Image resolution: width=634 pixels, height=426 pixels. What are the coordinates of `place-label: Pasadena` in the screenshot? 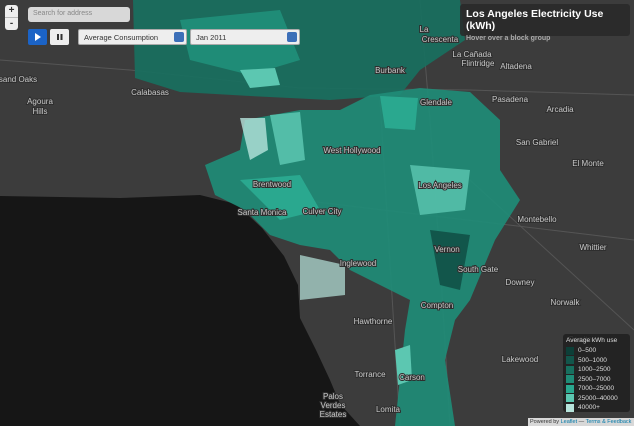 It's located at (510, 99).